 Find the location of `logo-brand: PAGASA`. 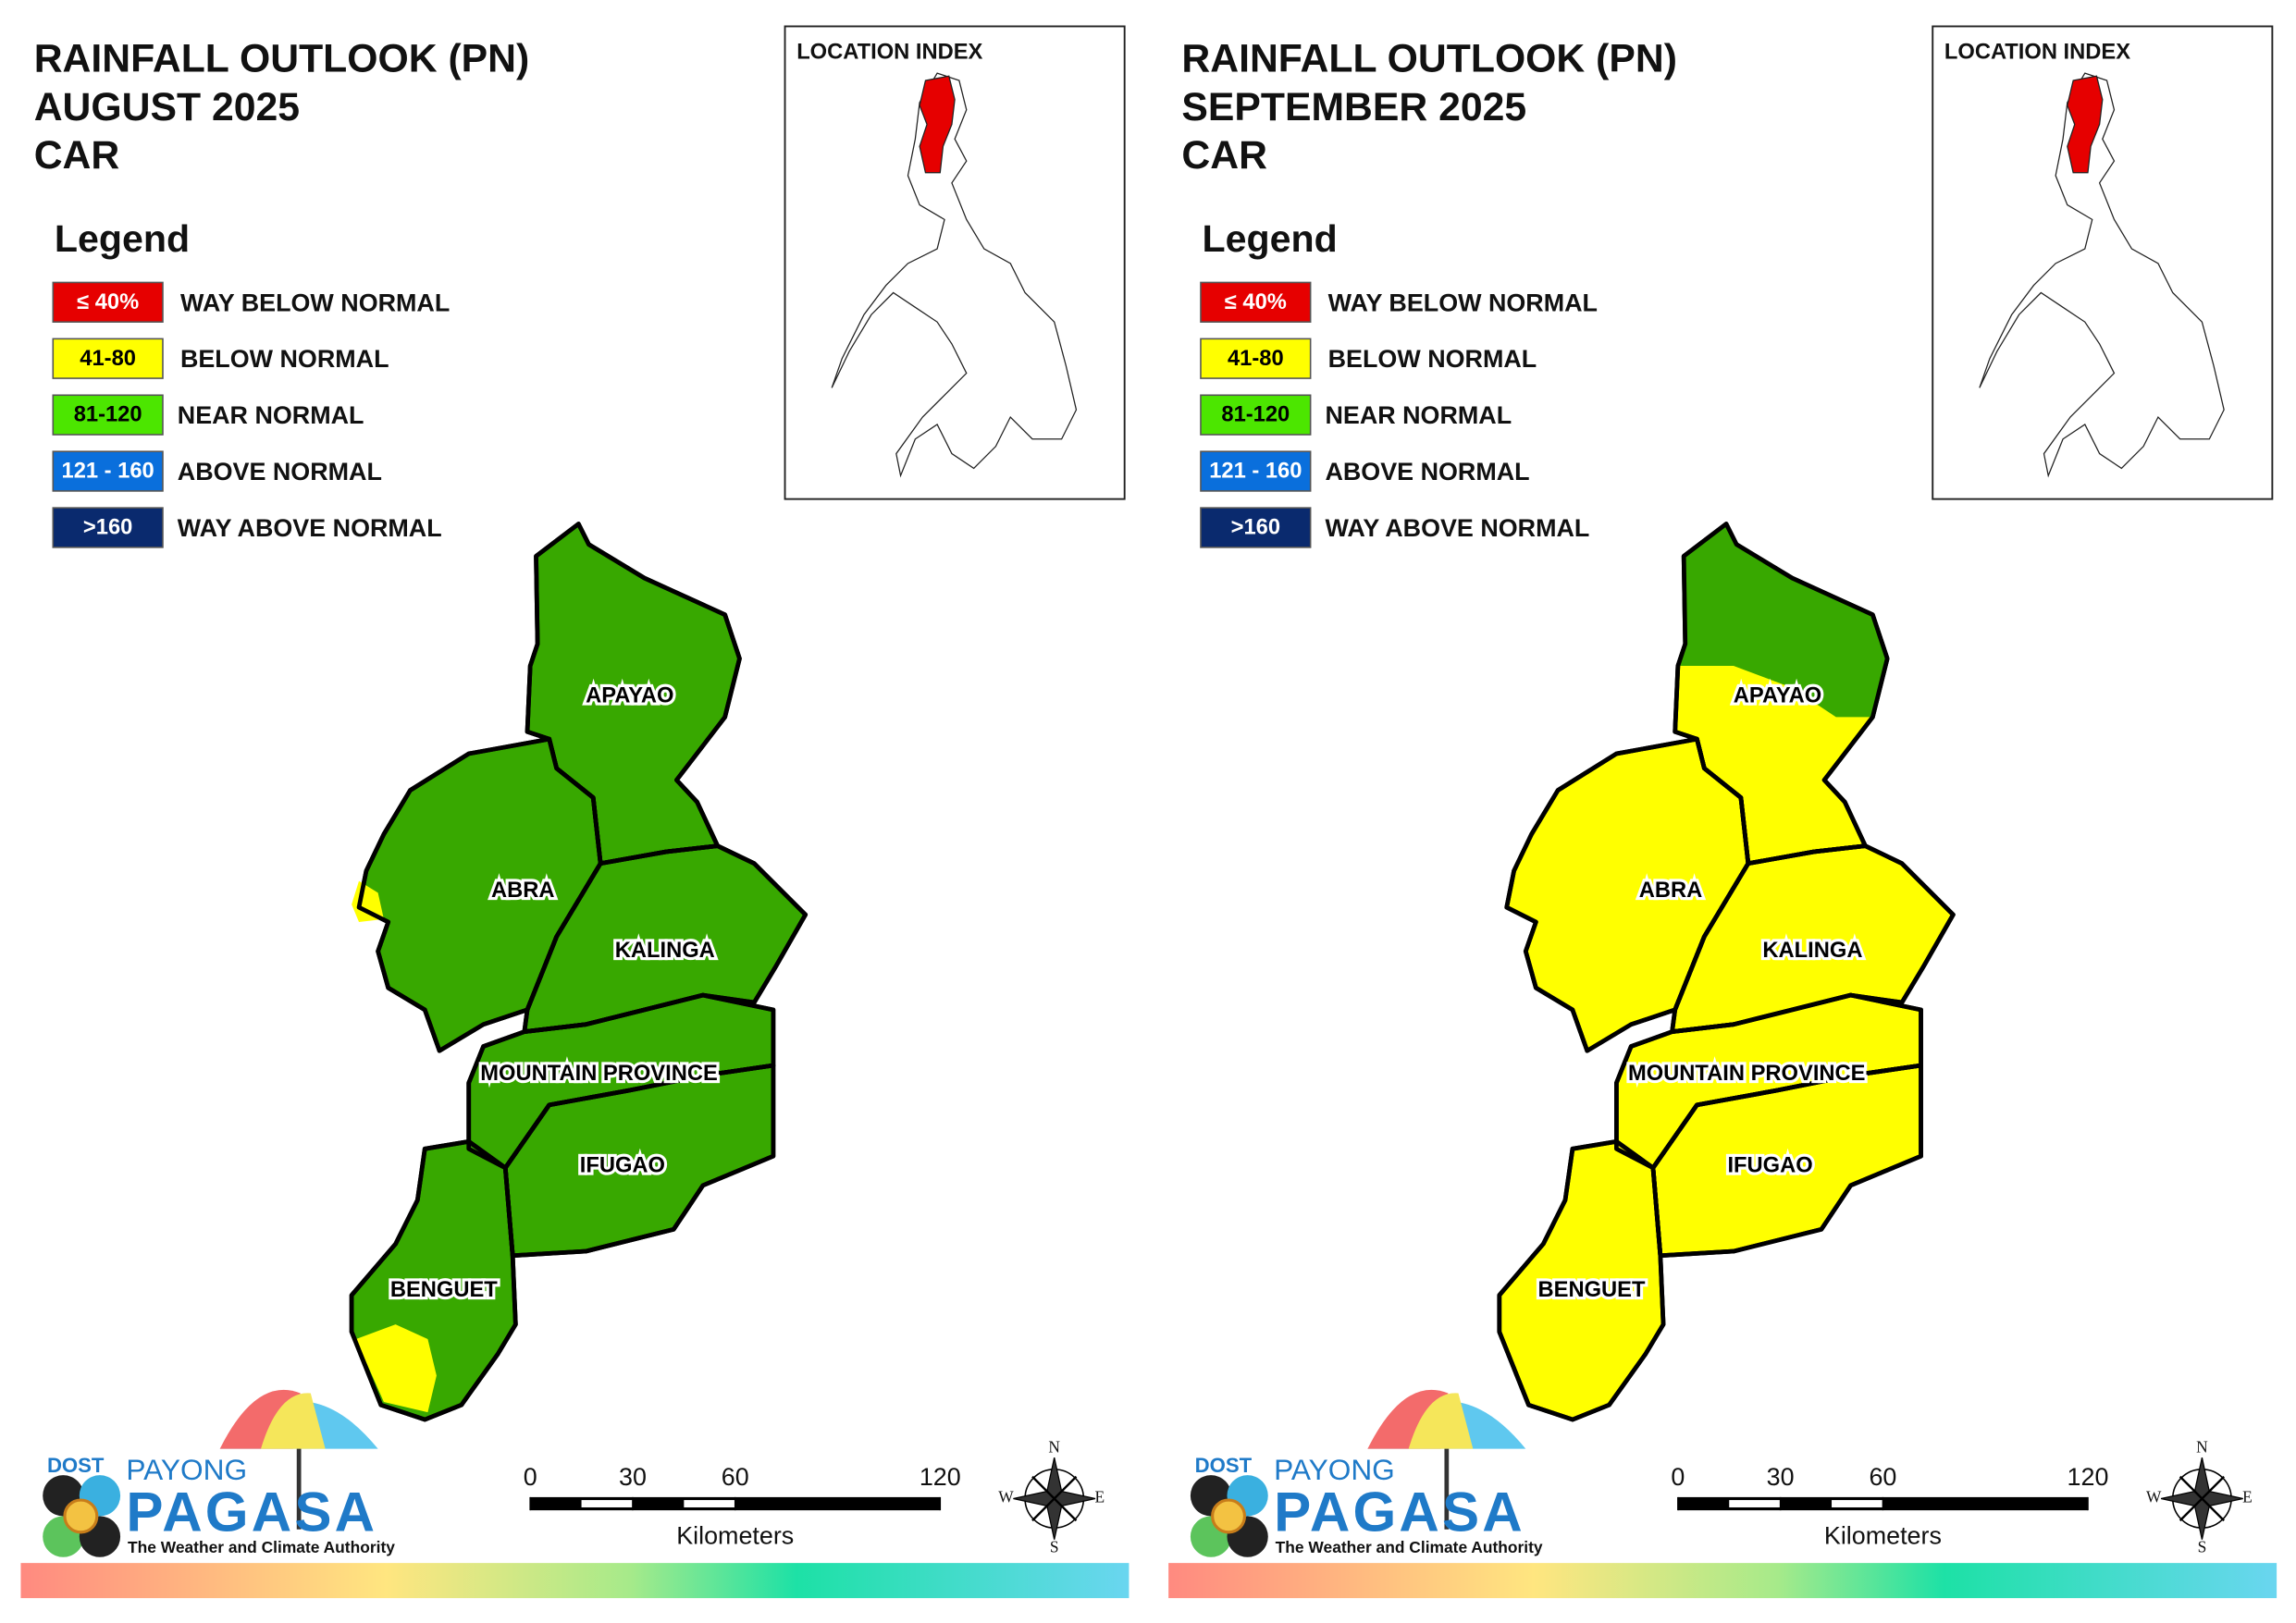

logo-brand: PAGASA is located at coordinates (1399, 1512).